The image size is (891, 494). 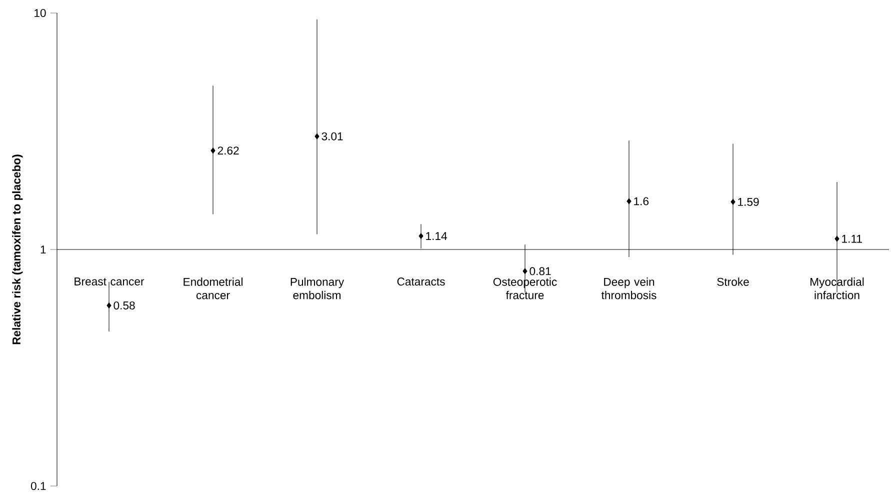 What do you see at coordinates (525, 289) in the screenshot?
I see `x-tick-label: Osteoperotic fracture` at bounding box center [525, 289].